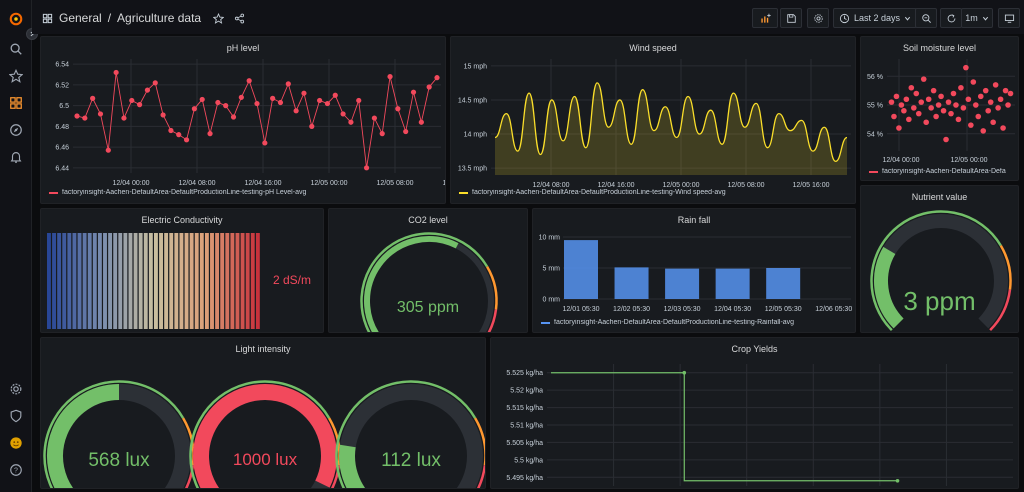  What do you see at coordinates (951, 18) in the screenshot?
I see `refresh-button` at bounding box center [951, 18].